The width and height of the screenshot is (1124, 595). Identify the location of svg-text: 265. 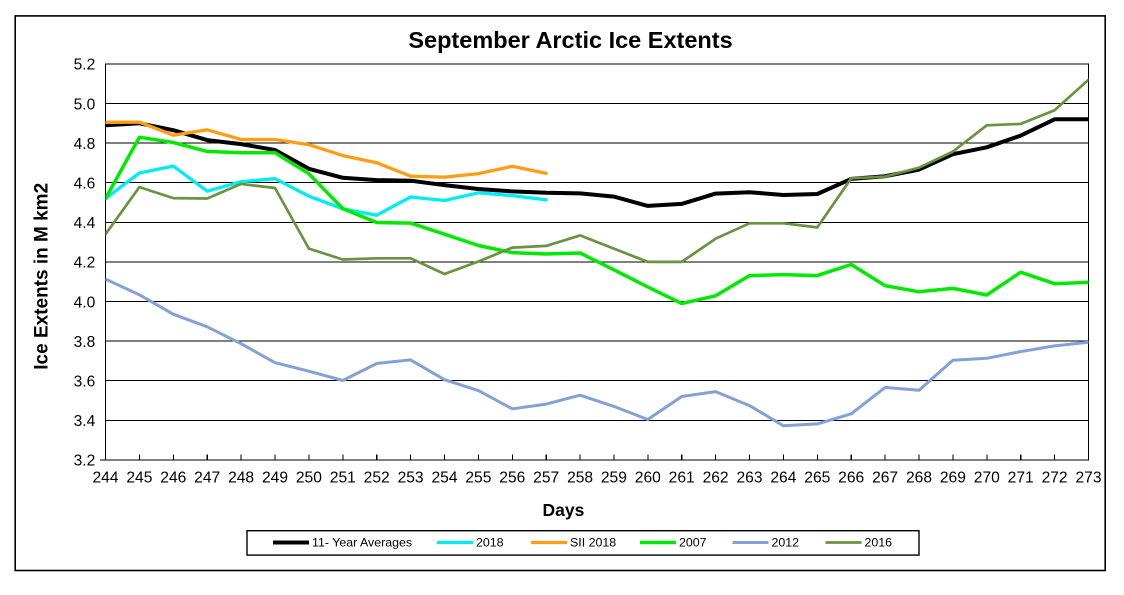
(817, 477).